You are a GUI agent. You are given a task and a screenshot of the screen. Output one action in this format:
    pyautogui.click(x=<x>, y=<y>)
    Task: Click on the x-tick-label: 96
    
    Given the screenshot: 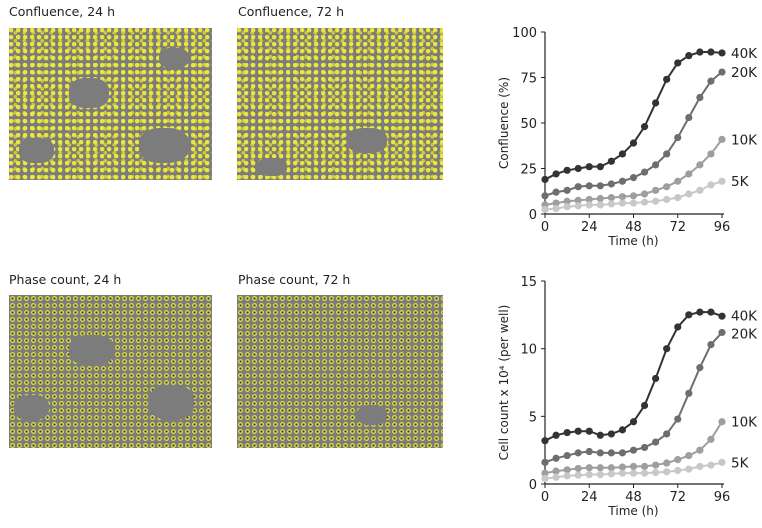 What is the action you would take?
    pyautogui.click(x=722, y=227)
    